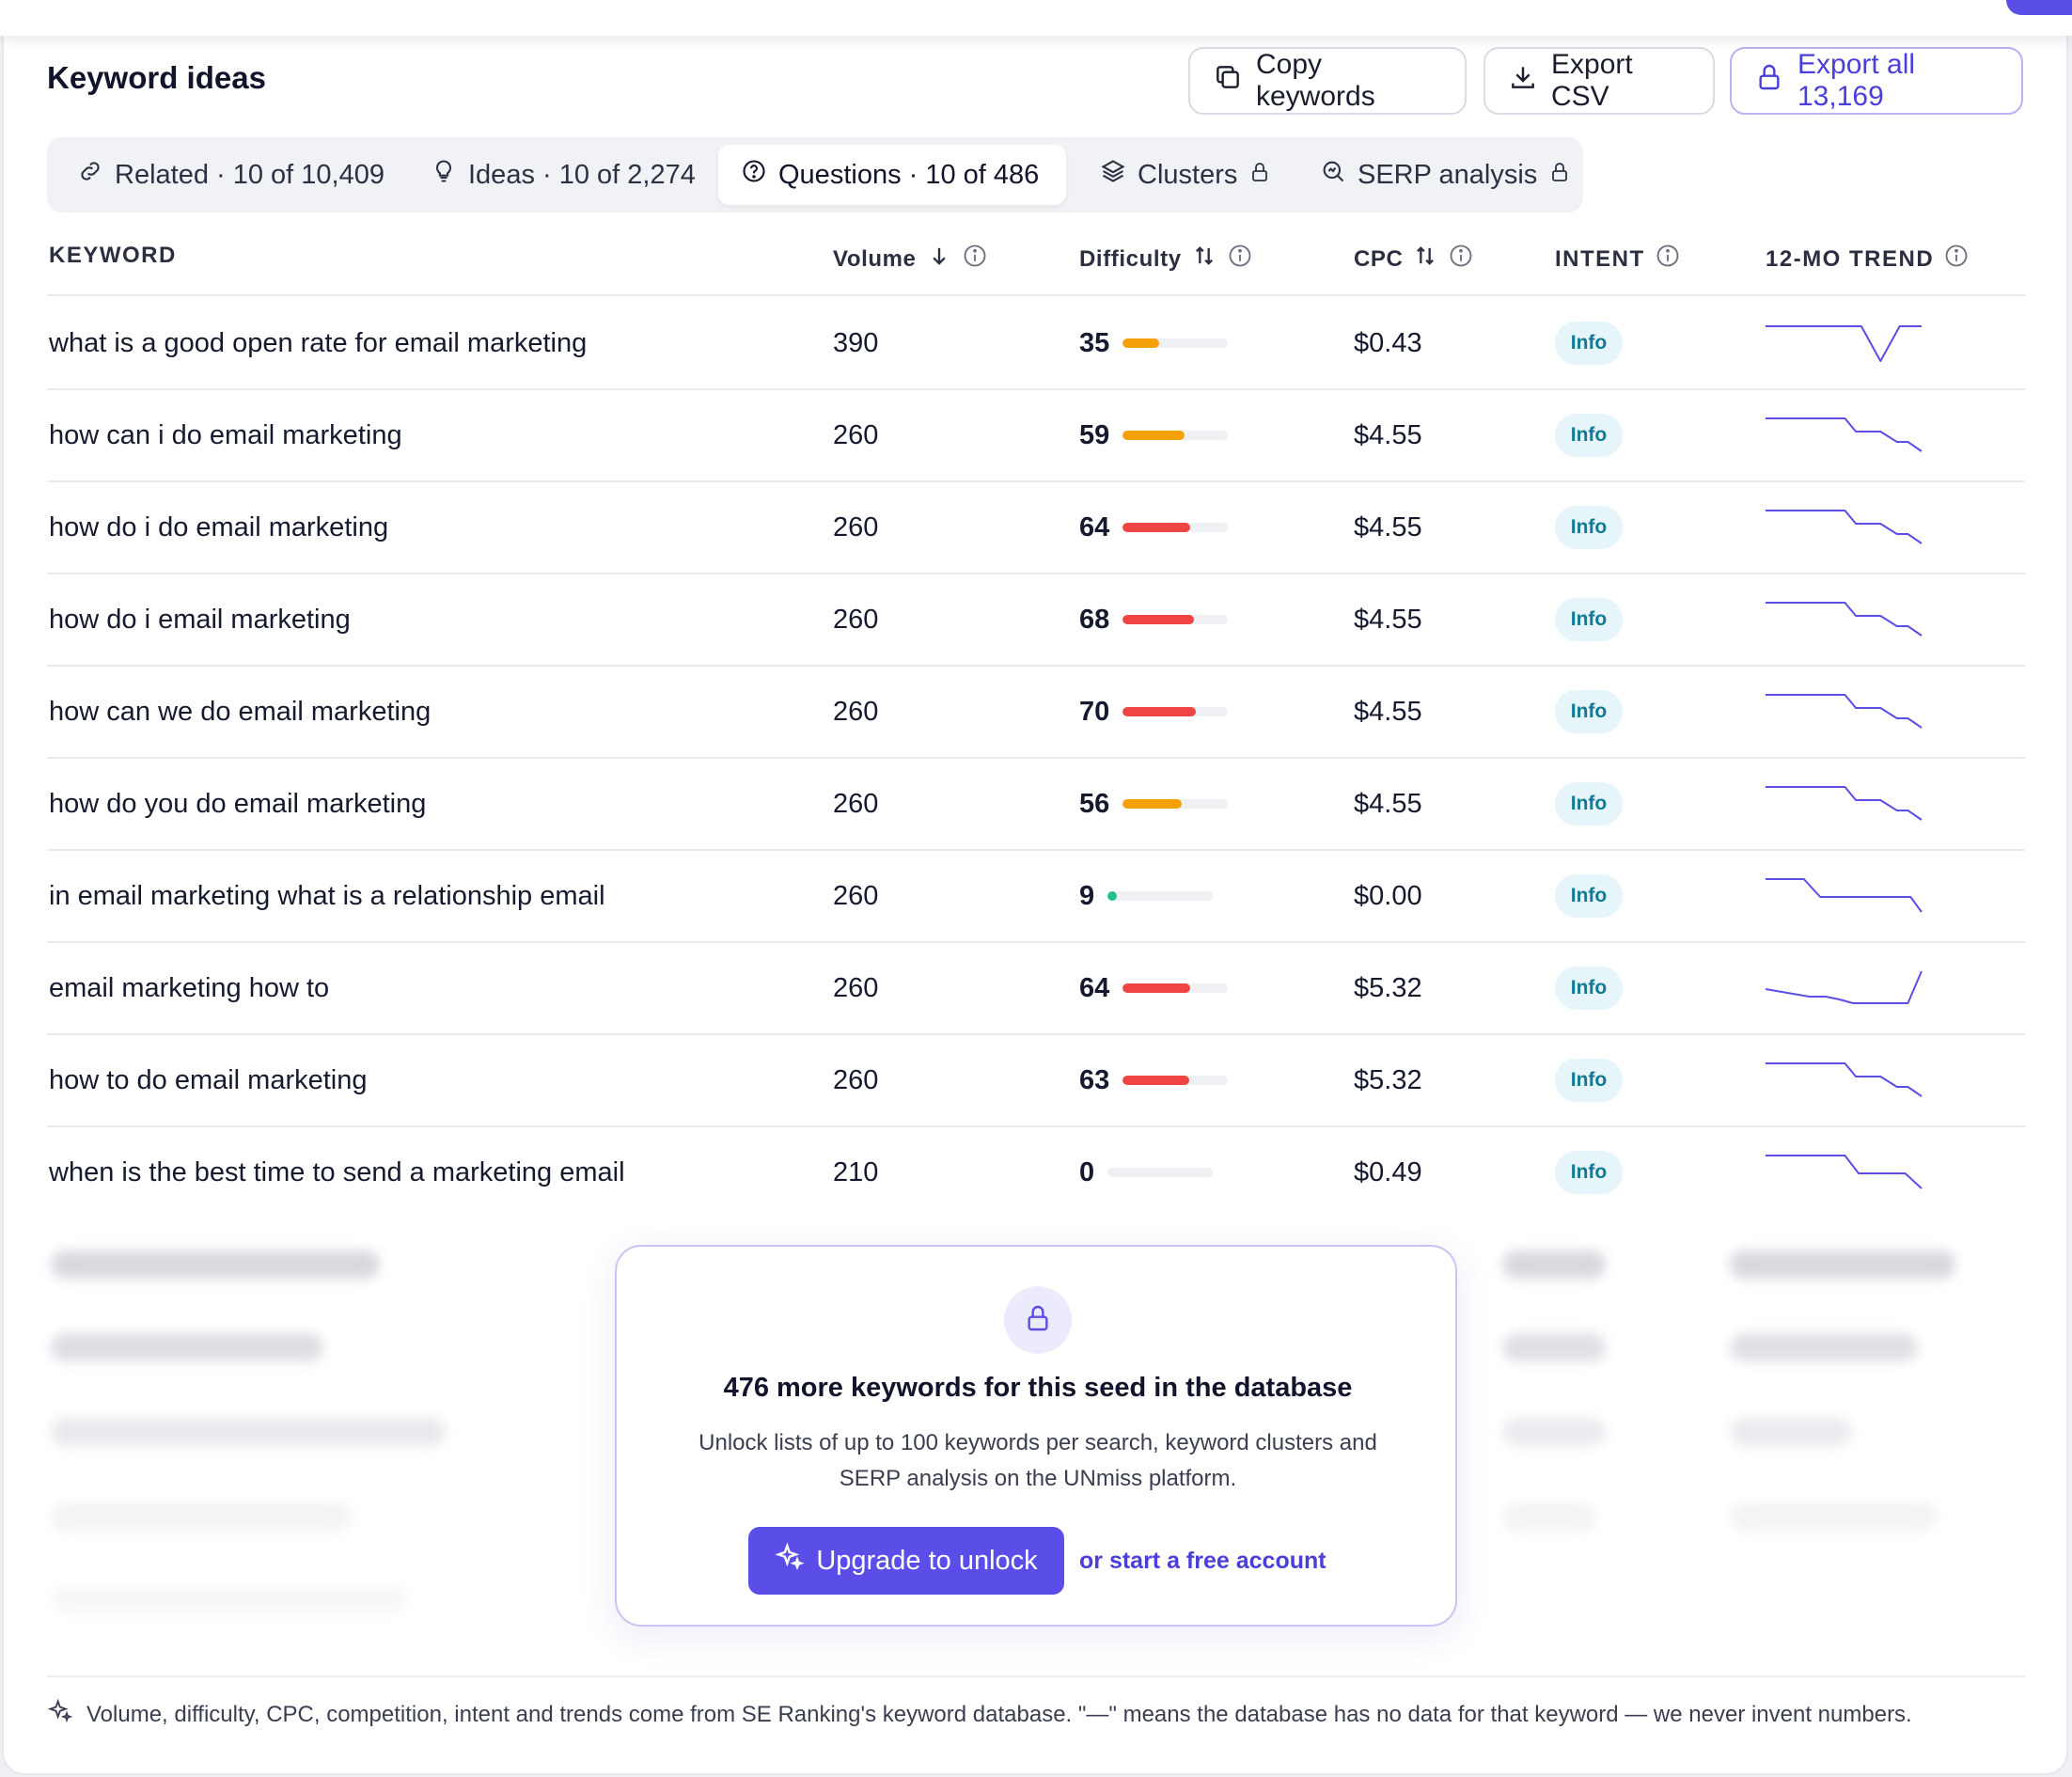 The height and width of the screenshot is (1777, 2072). What do you see at coordinates (1036, 988) in the screenshot?
I see `table-row: email marketing how to 260 64 $5.32 Info` at bounding box center [1036, 988].